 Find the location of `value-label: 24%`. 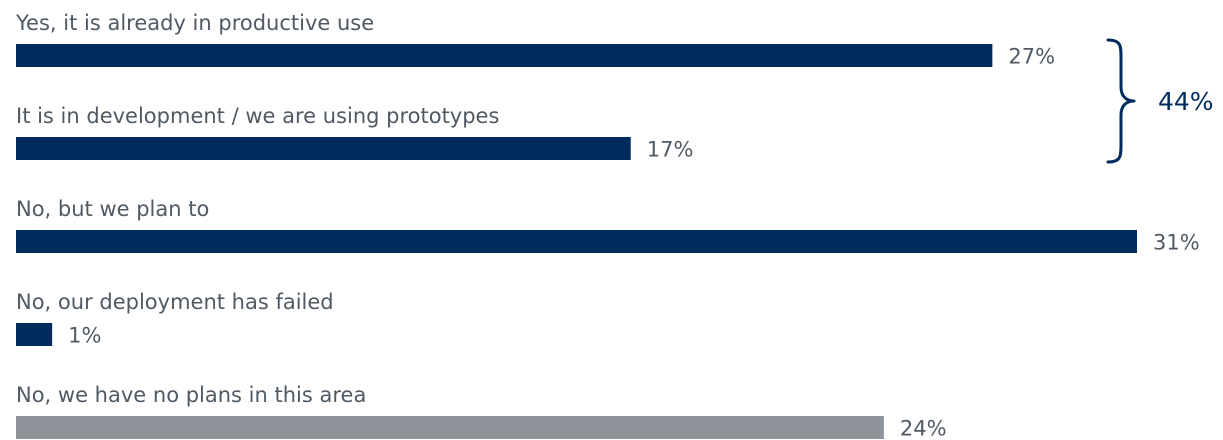

value-label: 24% is located at coordinates (923, 428).